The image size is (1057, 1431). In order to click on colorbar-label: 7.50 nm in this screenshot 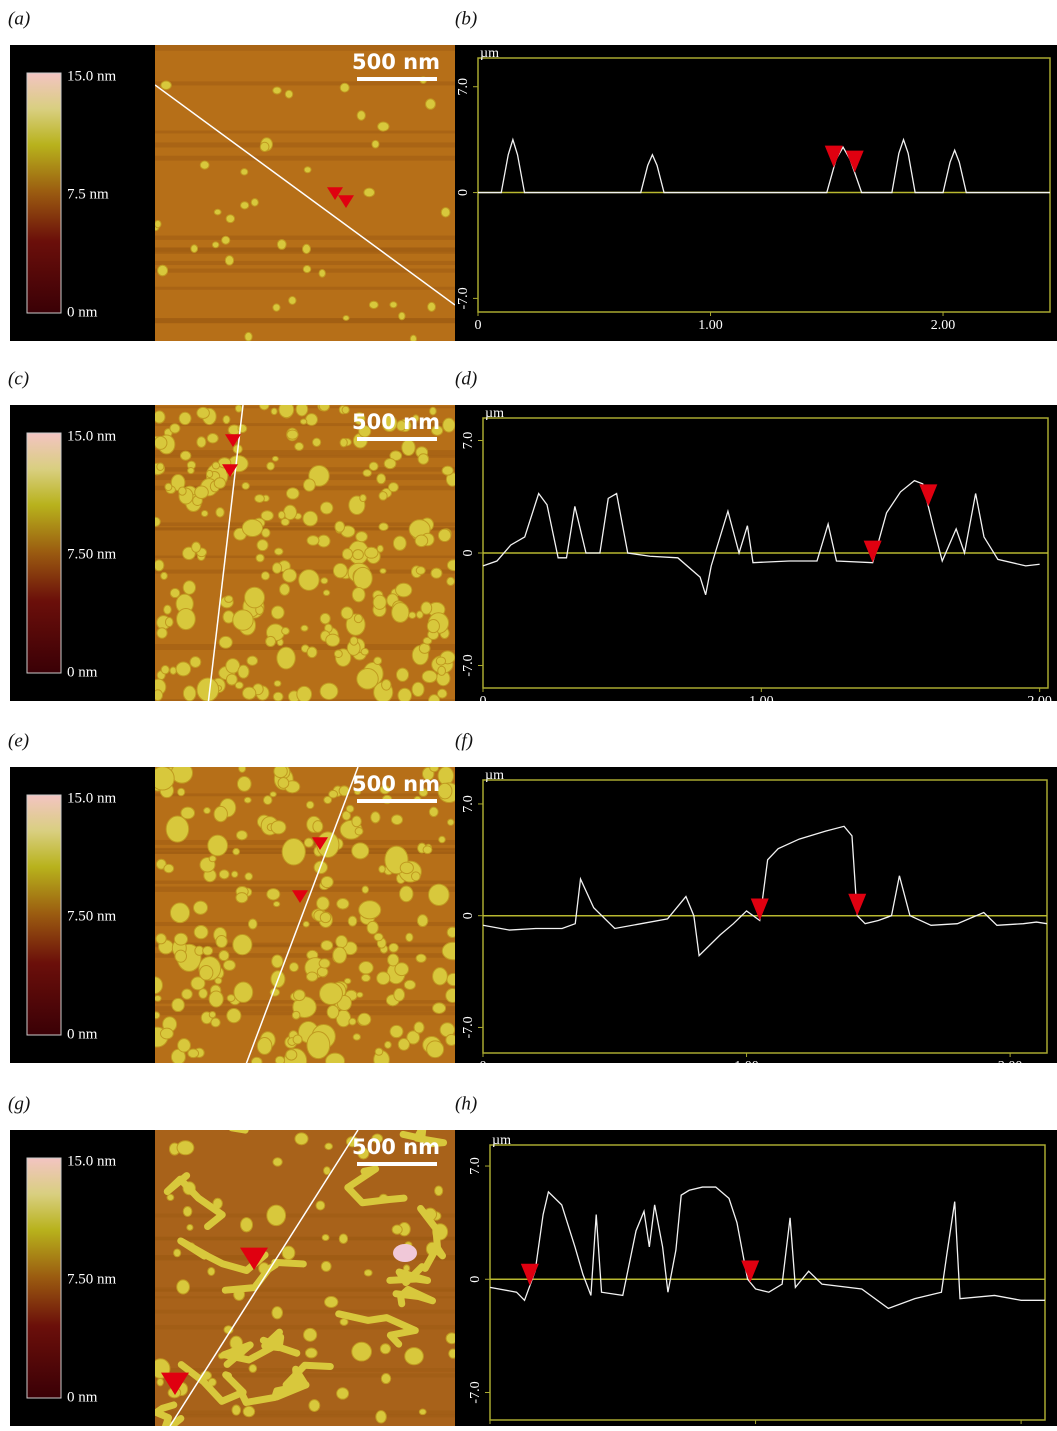, I will do `click(92, 1279)`.